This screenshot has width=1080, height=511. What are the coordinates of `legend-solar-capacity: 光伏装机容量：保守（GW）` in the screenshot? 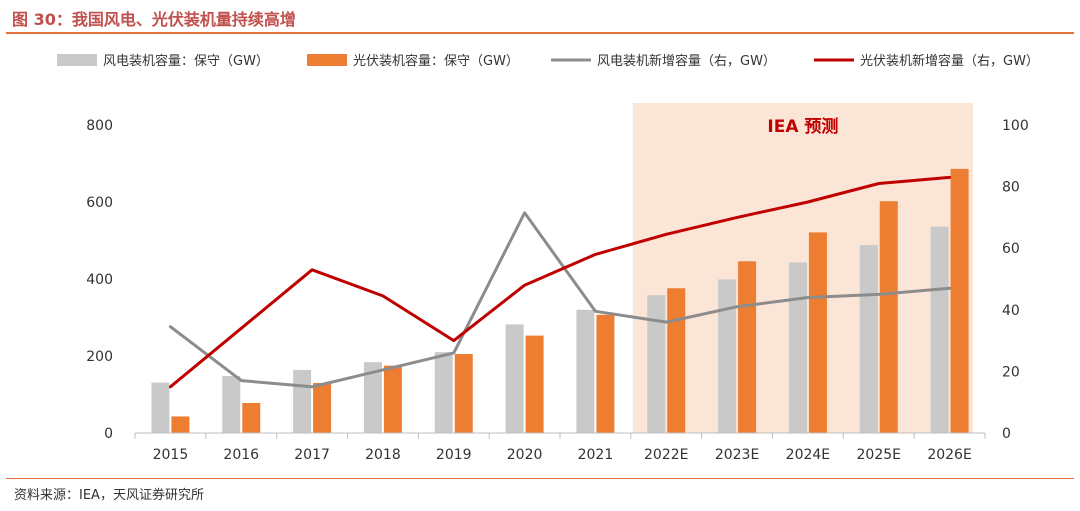 It's located at (413, 61).